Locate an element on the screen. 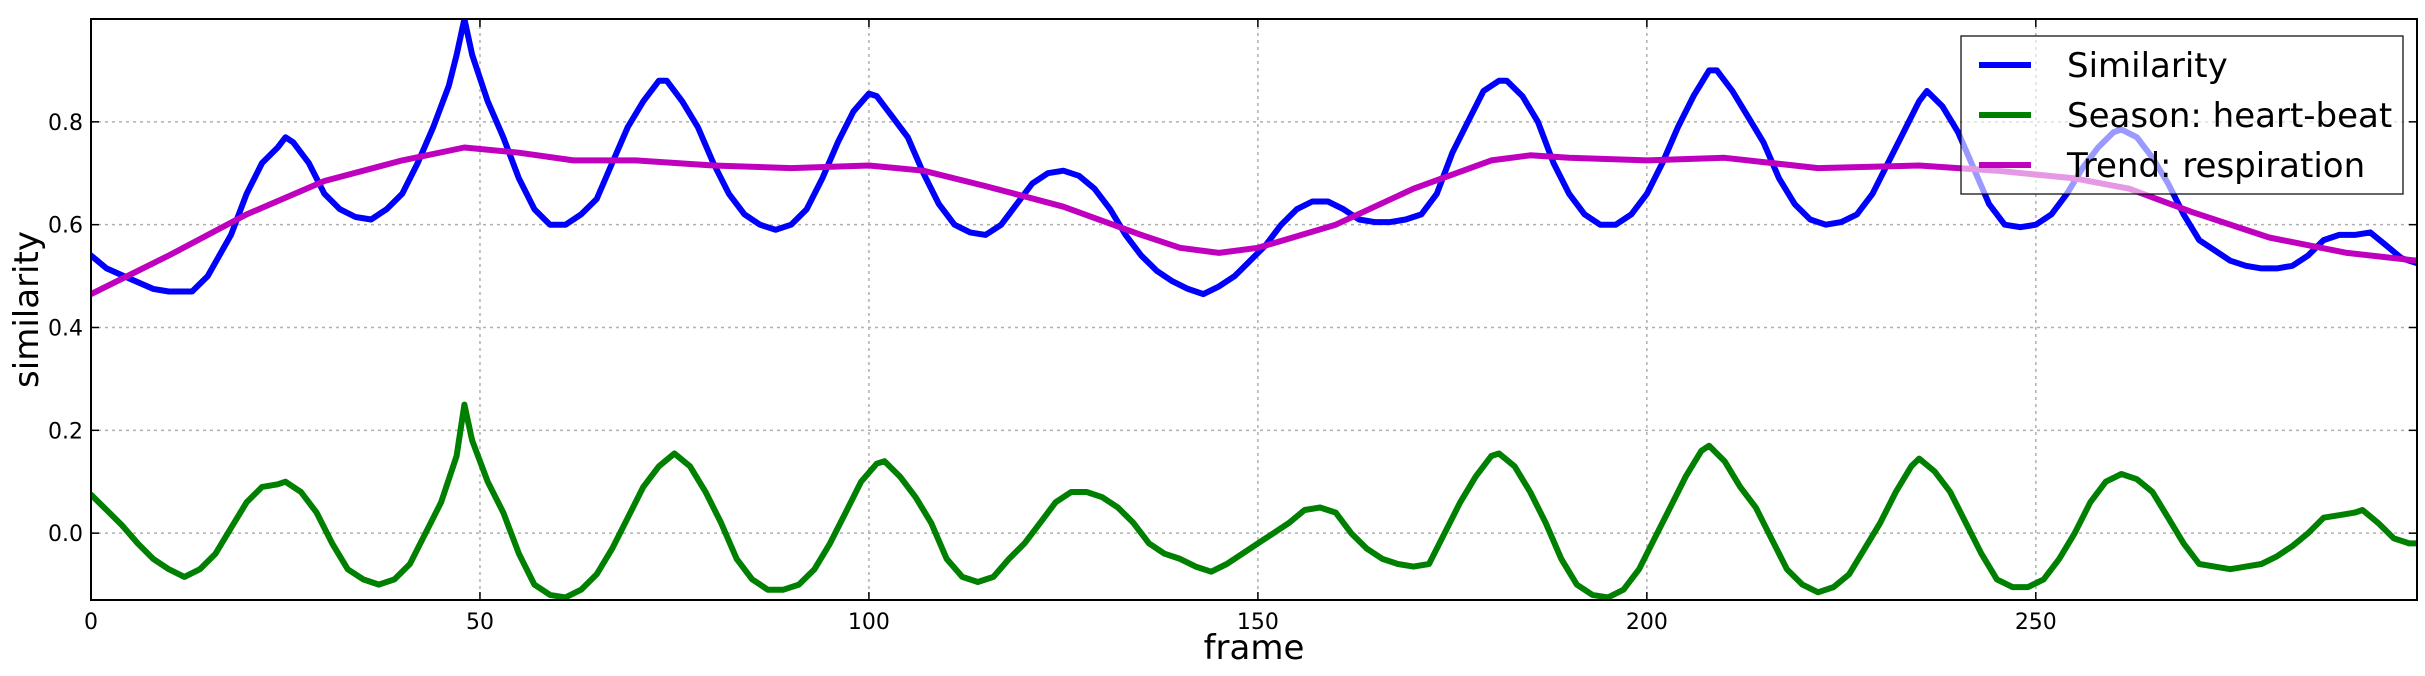 Image resolution: width=2425 pixels, height=676 pixels. x-tick-label: 250 is located at coordinates (2036, 622).